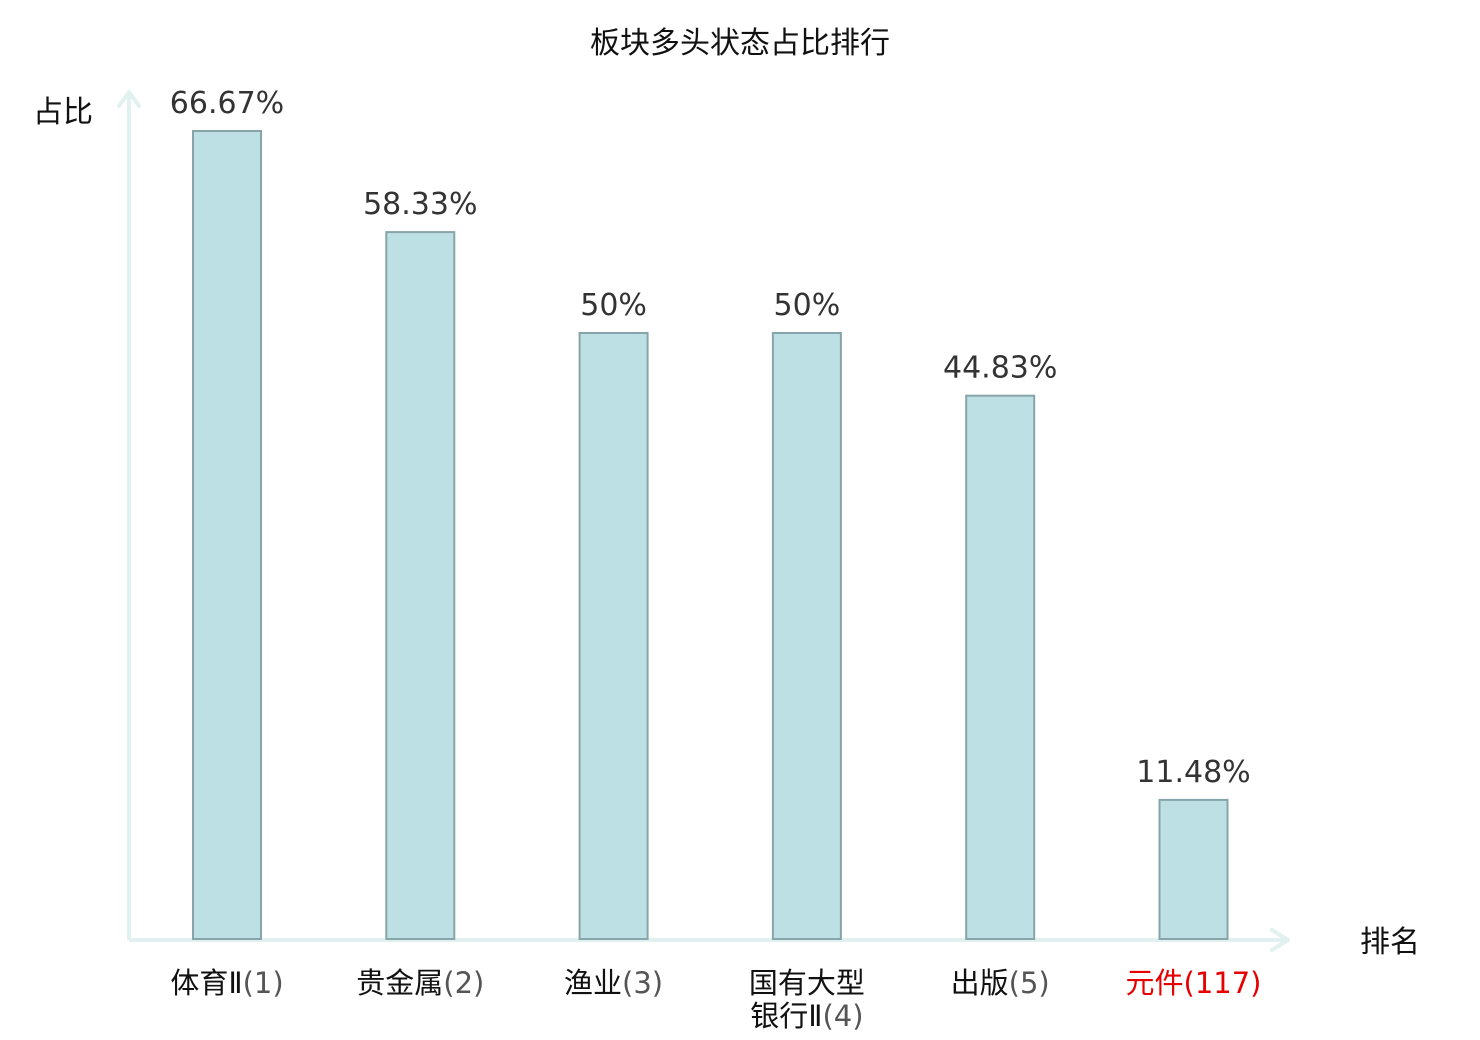  Describe the element at coordinates (1155, 983) in the screenshot. I see `category-name: 元件` at that location.